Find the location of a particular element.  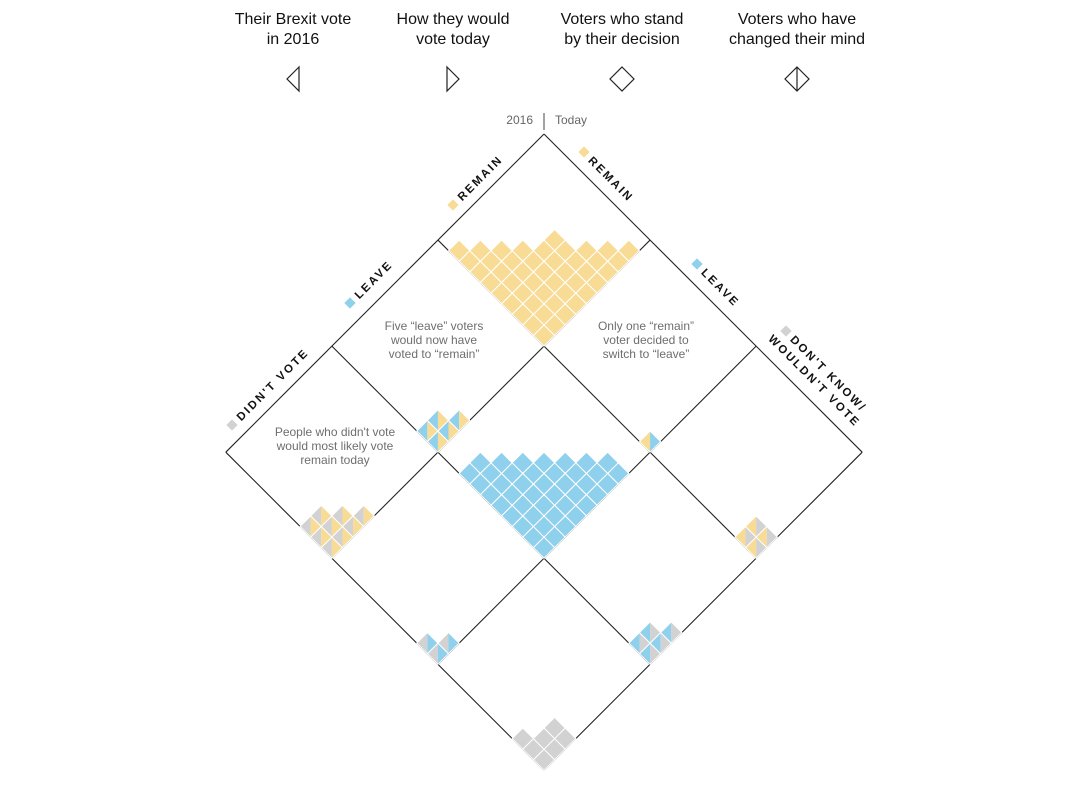

legend-label: Voters who stand by their decision is located at coordinates (622, 29).